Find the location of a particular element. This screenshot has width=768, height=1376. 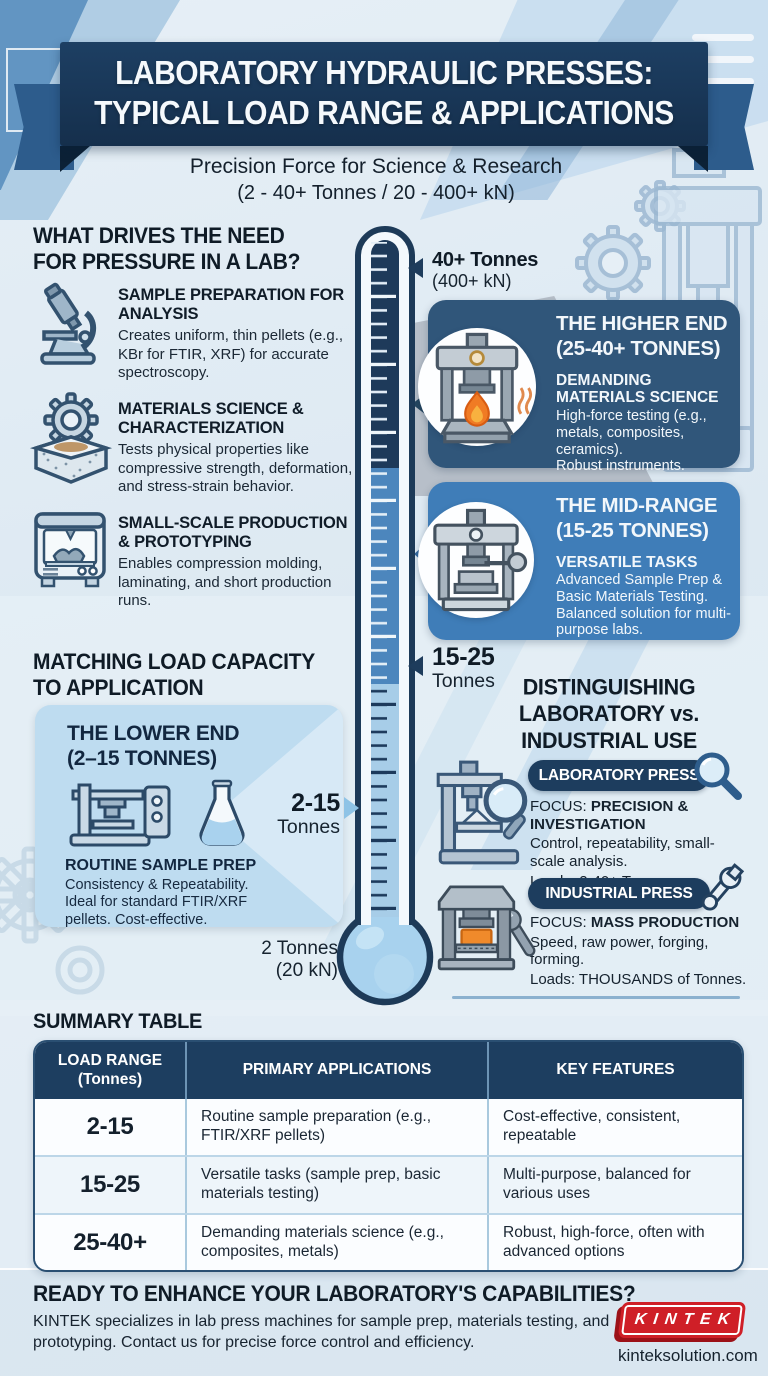

press-flame-icon is located at coordinates (484, 388).